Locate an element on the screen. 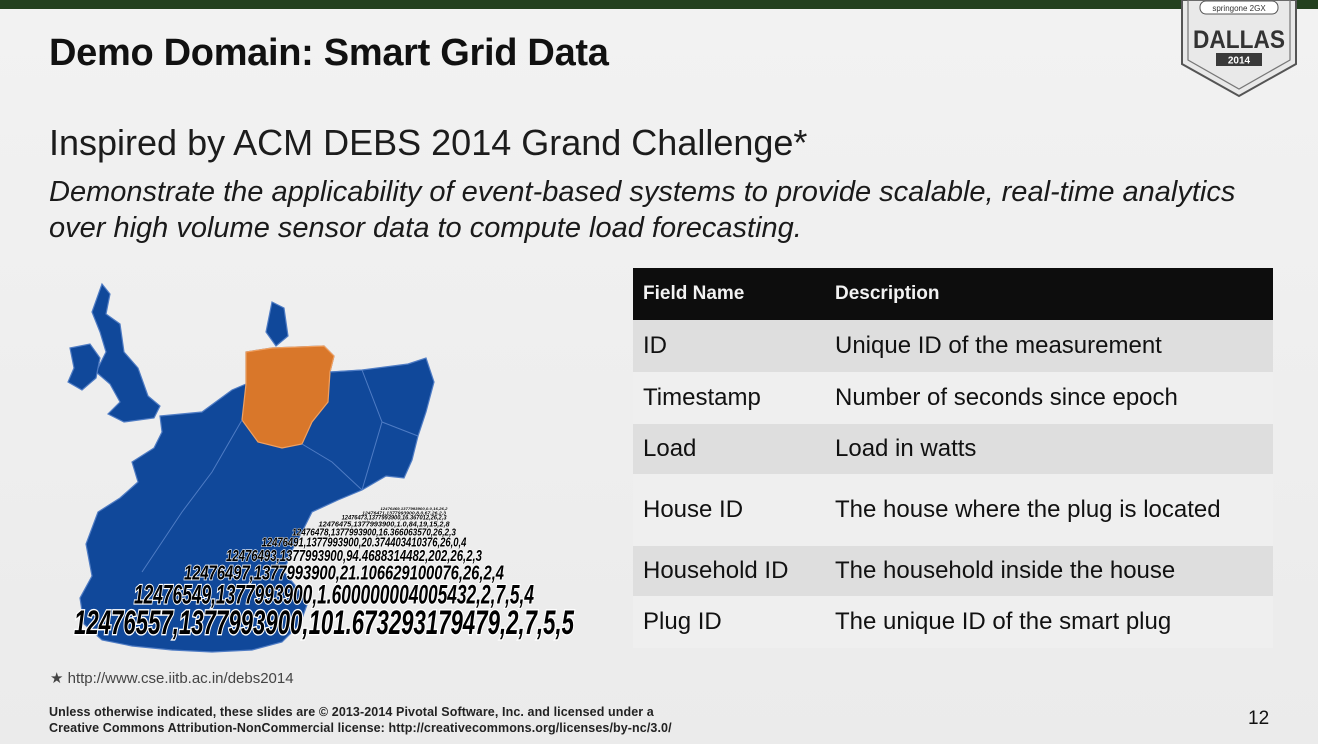 This screenshot has width=1318, height=744. table-header-row: Field Name Description is located at coordinates (953, 294).